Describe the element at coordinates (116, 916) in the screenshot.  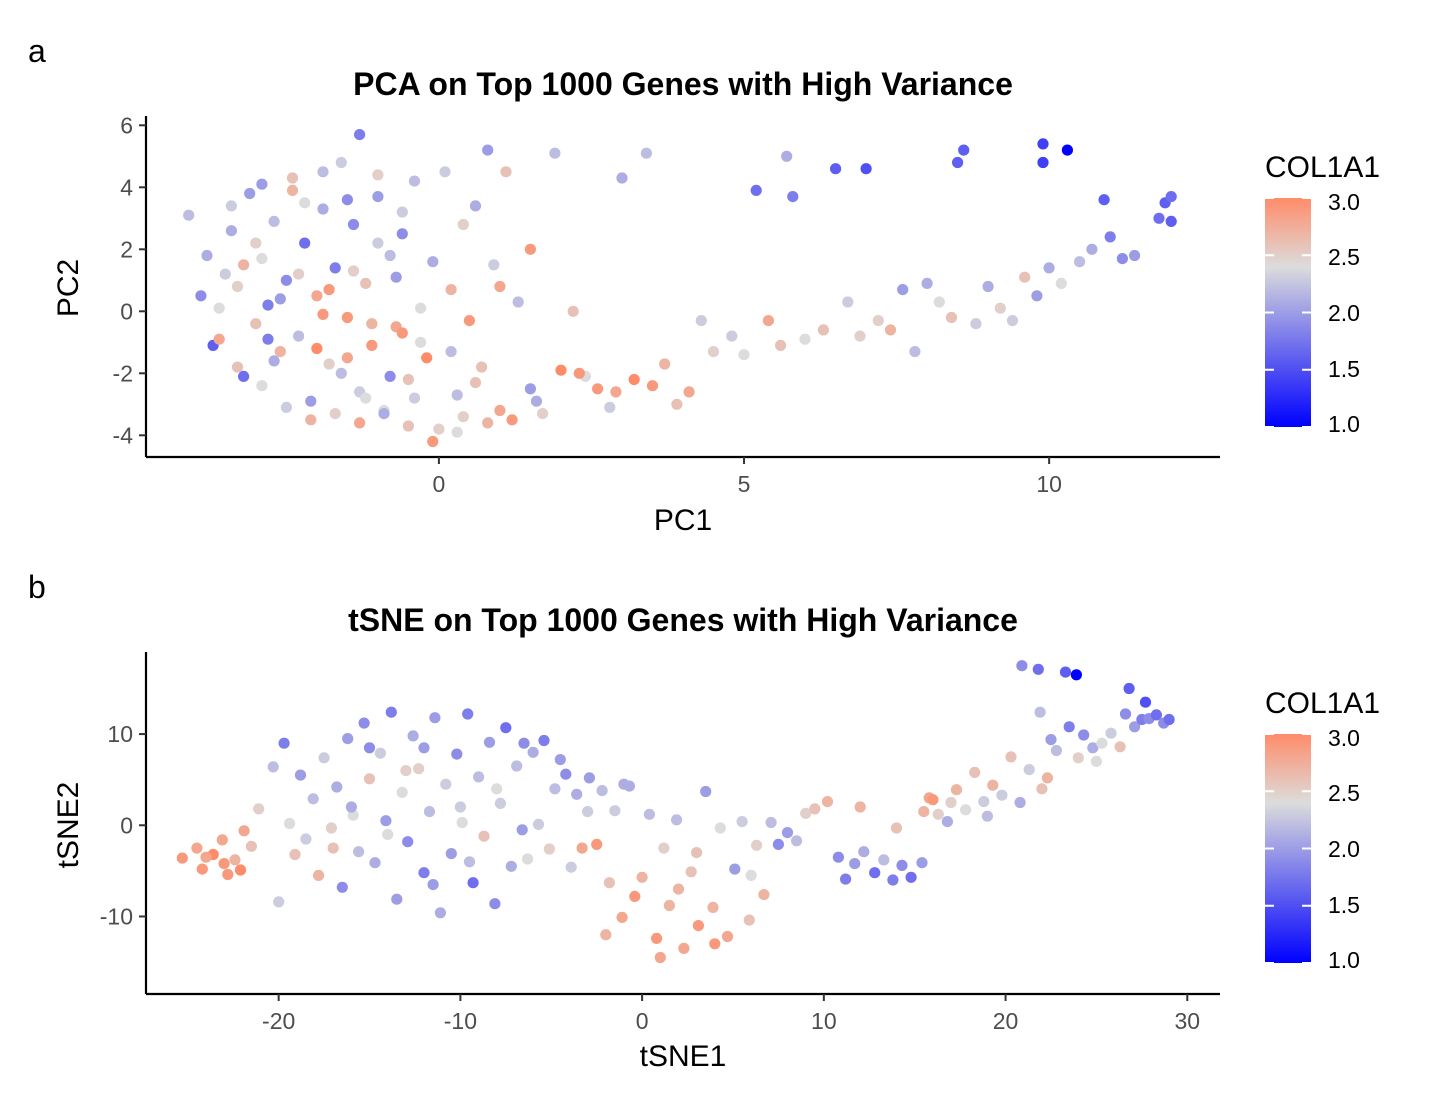
I see `y-tick-label-b-0: -10` at that location.